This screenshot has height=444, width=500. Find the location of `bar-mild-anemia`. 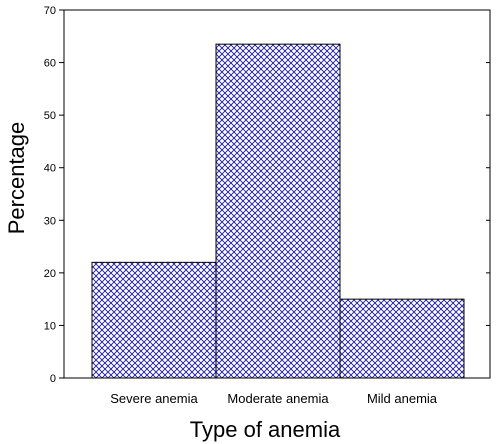

bar-mild-anemia is located at coordinates (402, 338).